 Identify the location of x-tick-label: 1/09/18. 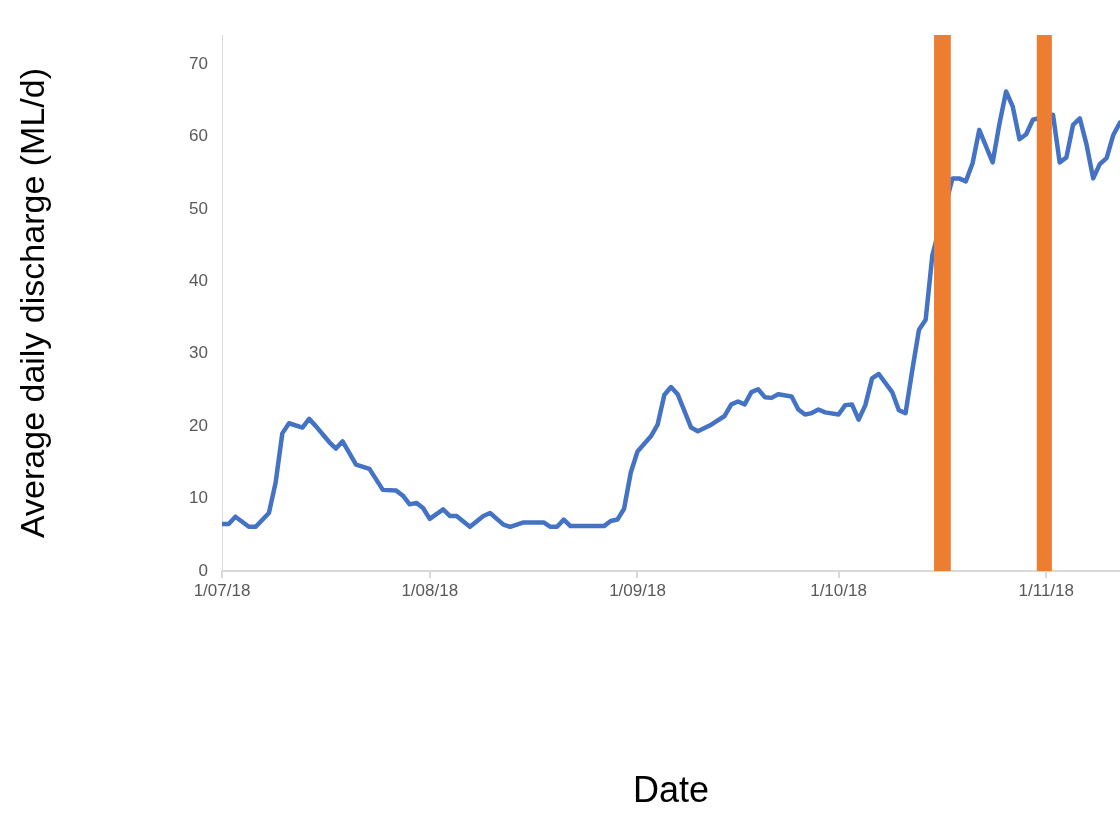
(637, 590).